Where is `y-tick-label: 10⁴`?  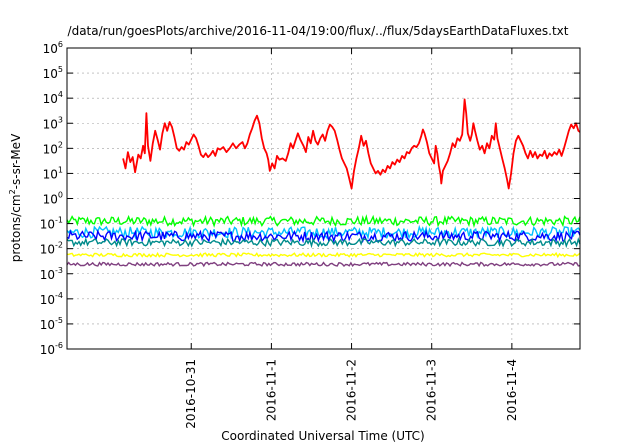 y-tick-label: 10⁴ is located at coordinates (53, 98).